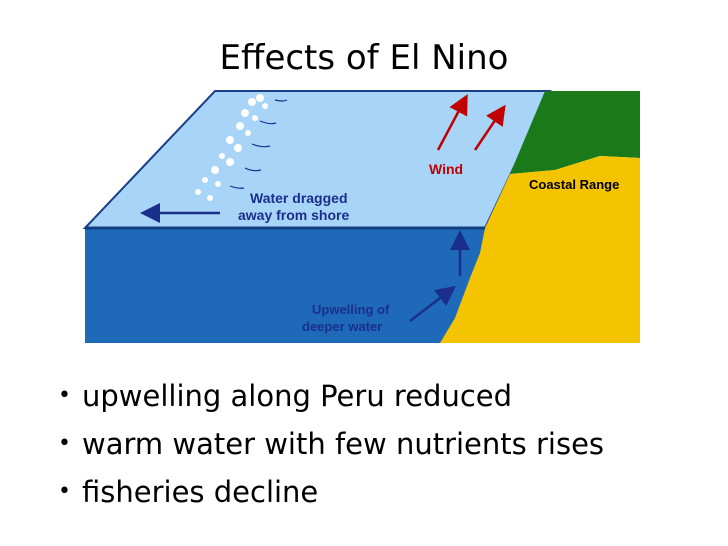 This screenshot has height=546, width=728. What do you see at coordinates (300, 285) in the screenshot?
I see `deep-water` at bounding box center [300, 285].